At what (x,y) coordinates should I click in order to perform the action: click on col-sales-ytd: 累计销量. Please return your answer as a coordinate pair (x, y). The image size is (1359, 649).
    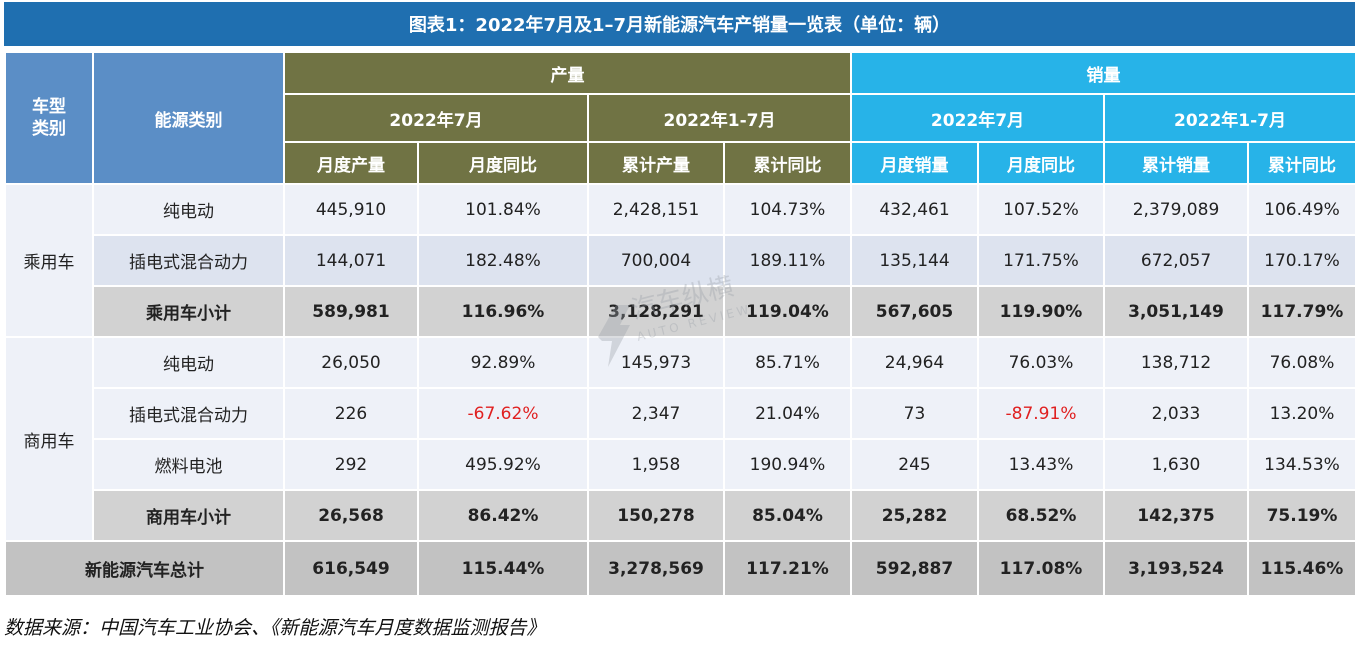
    Looking at the image, I should click on (1176, 163).